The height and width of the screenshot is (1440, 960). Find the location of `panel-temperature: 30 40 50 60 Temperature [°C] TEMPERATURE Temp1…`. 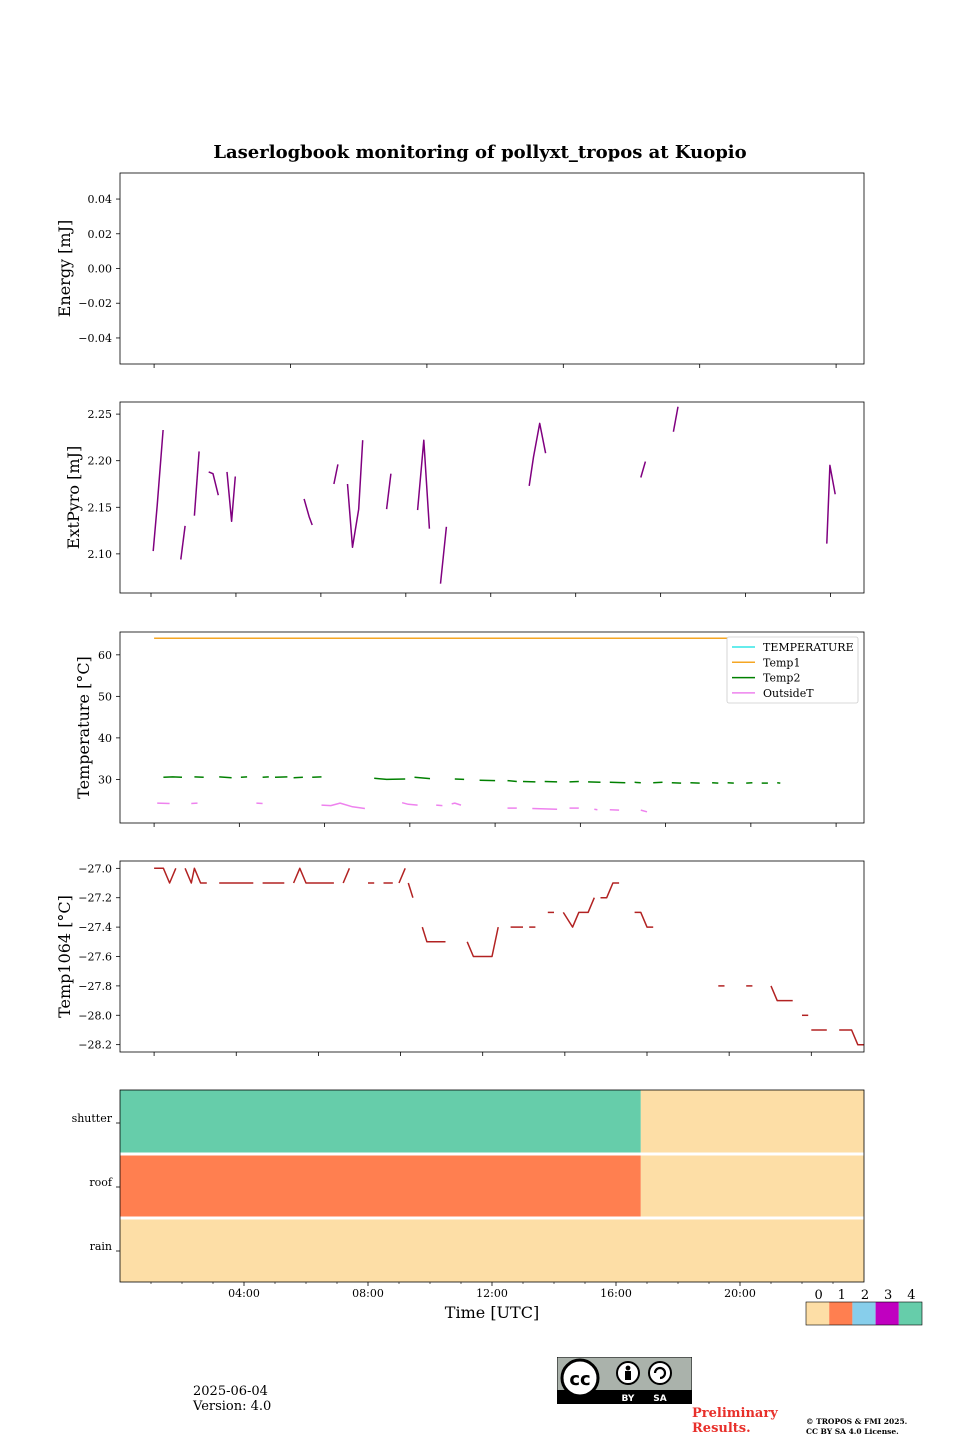

panel-temperature: 30 40 50 60 Temperature [°C] TEMPERATURE Temp1… is located at coordinates (469, 729).